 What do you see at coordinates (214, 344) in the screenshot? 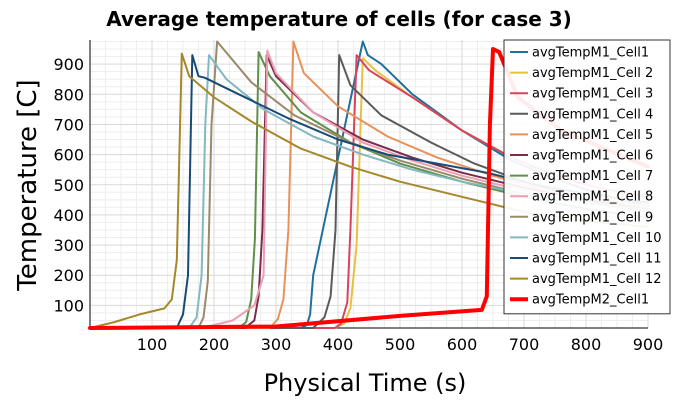
I see `x-tick-label: 200` at bounding box center [214, 344].